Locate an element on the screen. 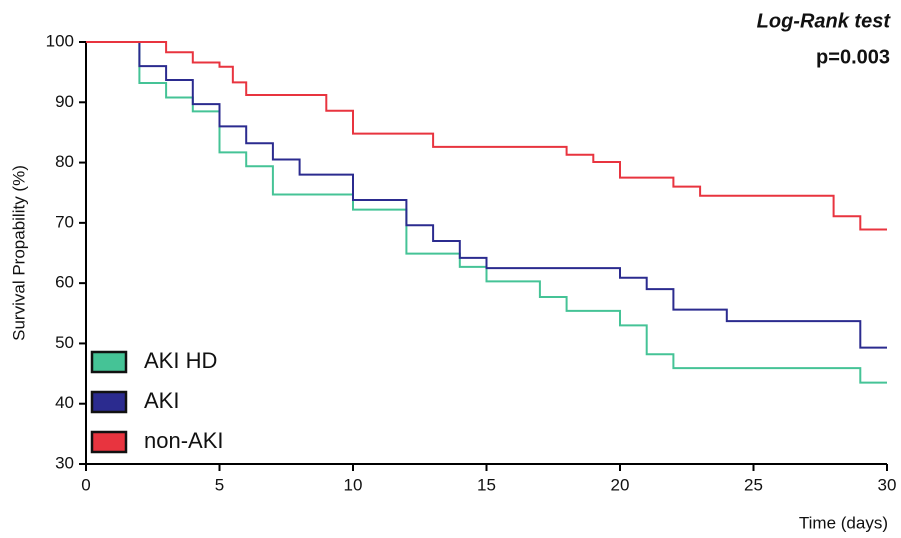 The image size is (901, 538). x-tick-label: 20 is located at coordinates (620, 484).